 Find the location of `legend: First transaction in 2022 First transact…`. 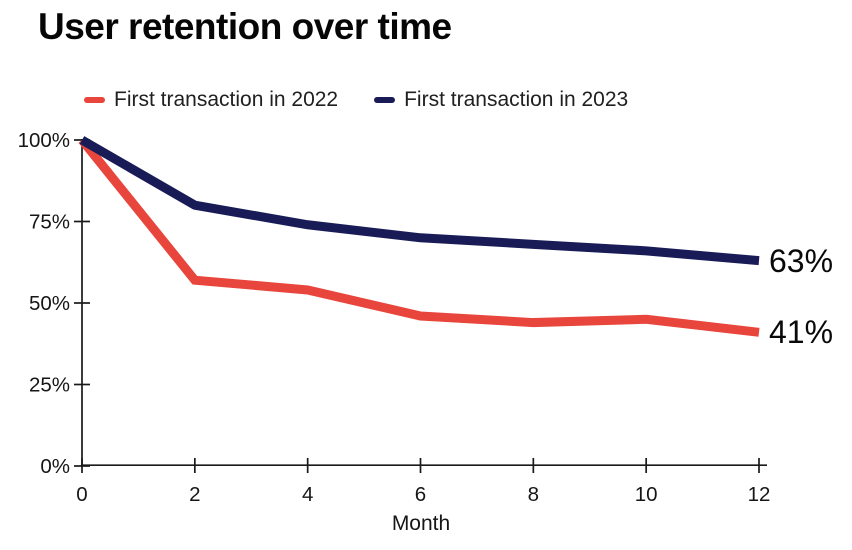

legend: First transaction in 2022 First transact… is located at coordinates (356, 100).